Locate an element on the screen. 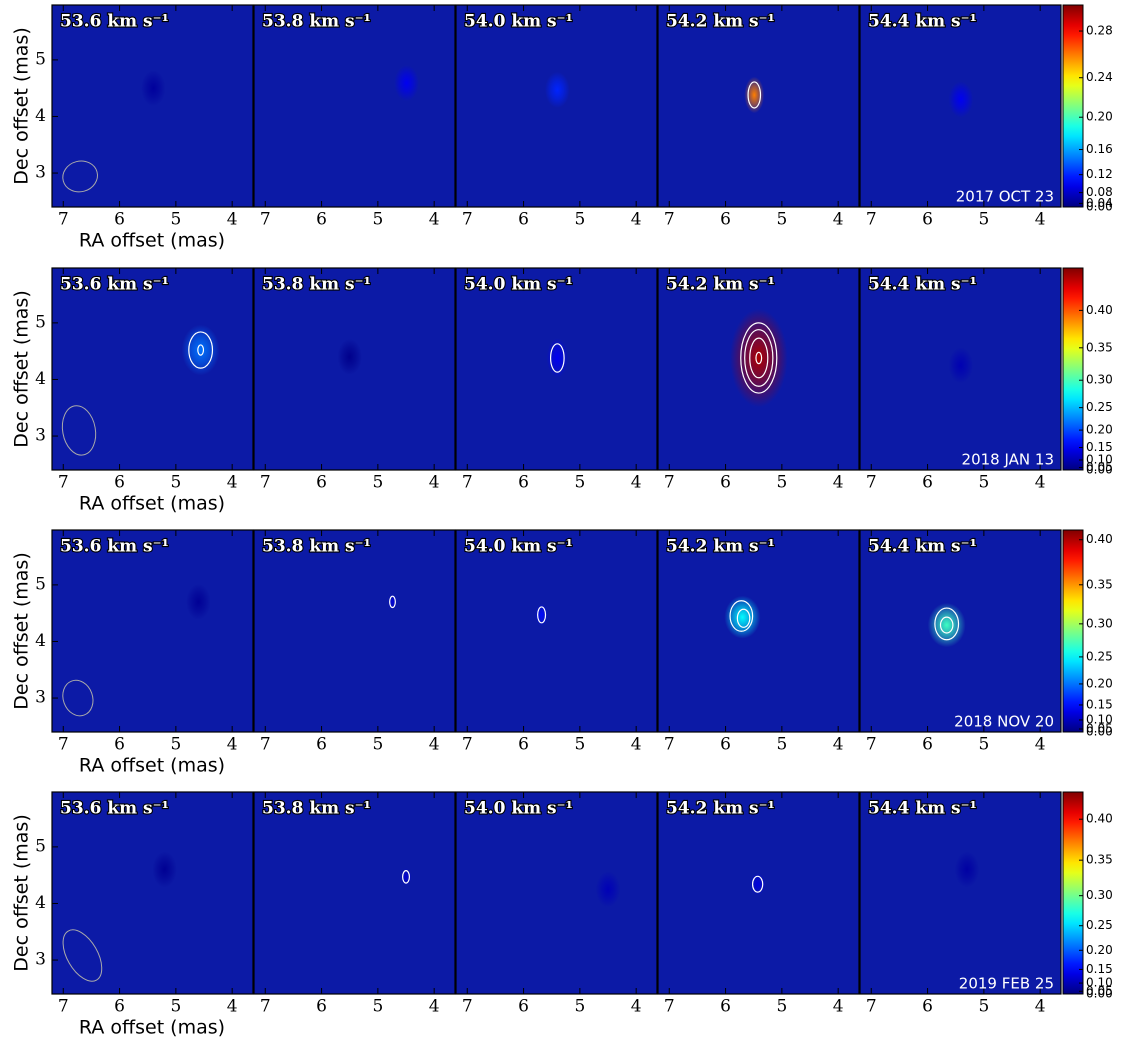 The width and height of the screenshot is (1121, 1043). colorbar-tick-label: 0.16 is located at coordinates (1099, 149).